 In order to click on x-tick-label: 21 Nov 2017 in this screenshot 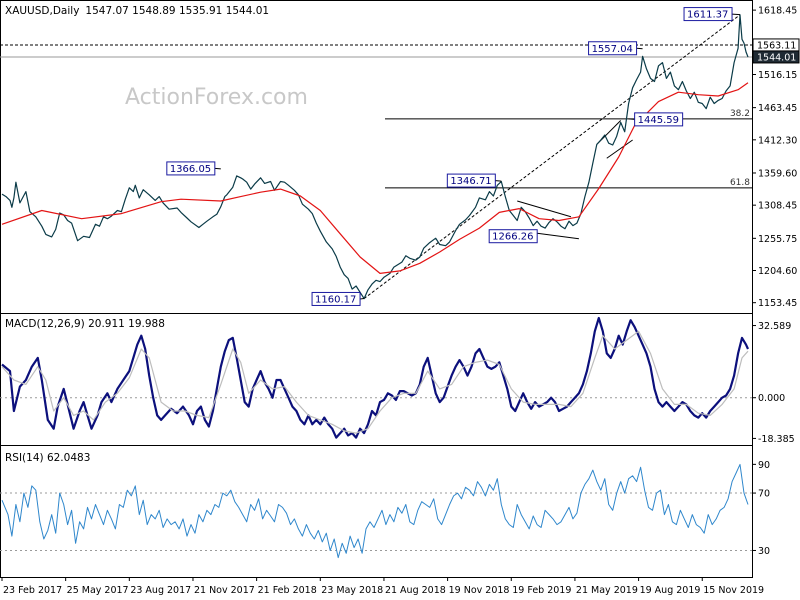, I will do `click(224, 590)`.